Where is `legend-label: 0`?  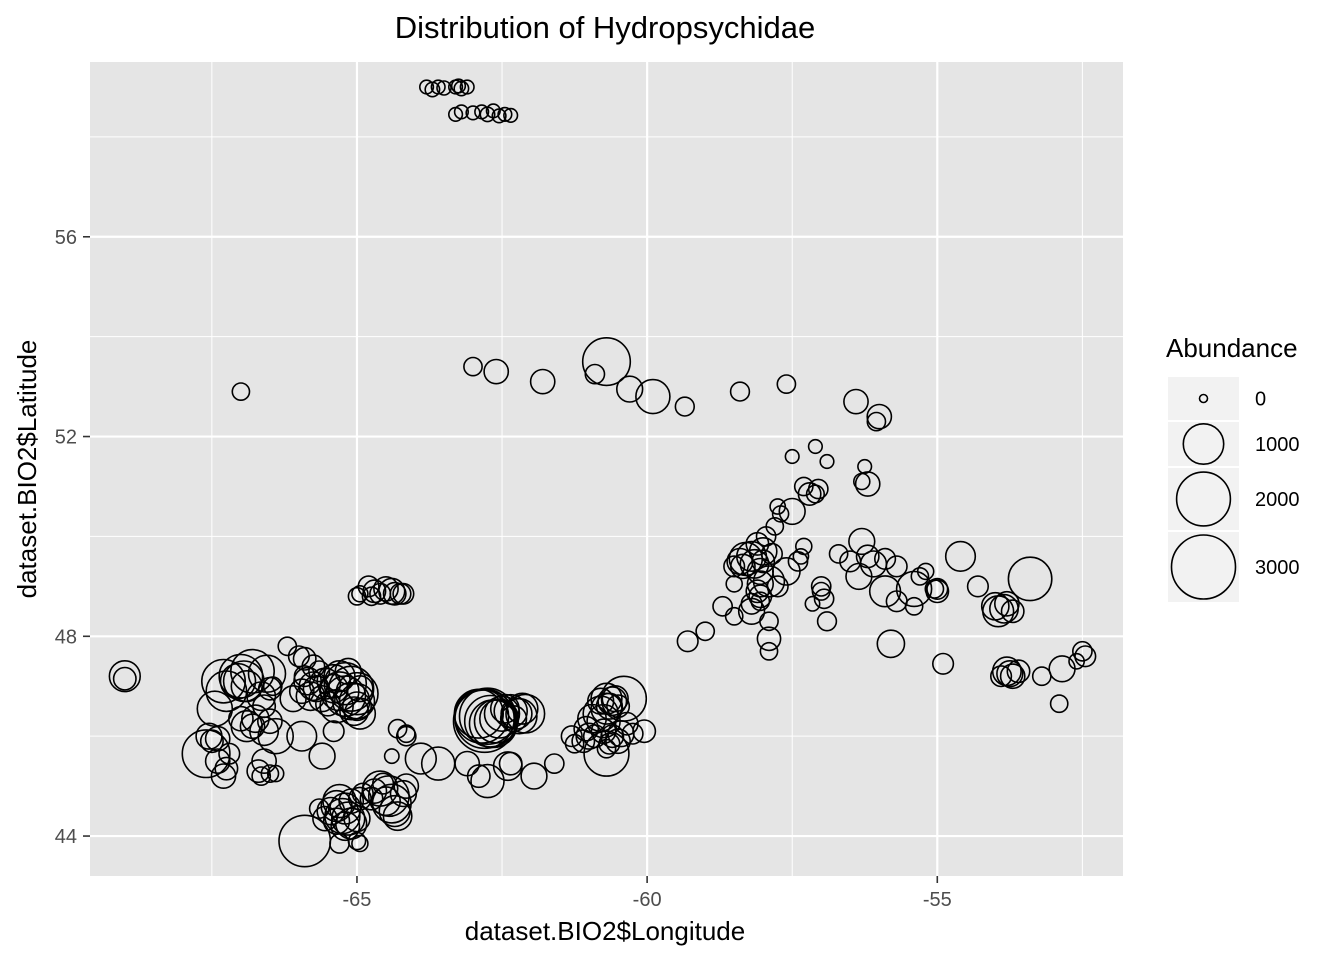
legend-label: 0 is located at coordinates (1260, 400).